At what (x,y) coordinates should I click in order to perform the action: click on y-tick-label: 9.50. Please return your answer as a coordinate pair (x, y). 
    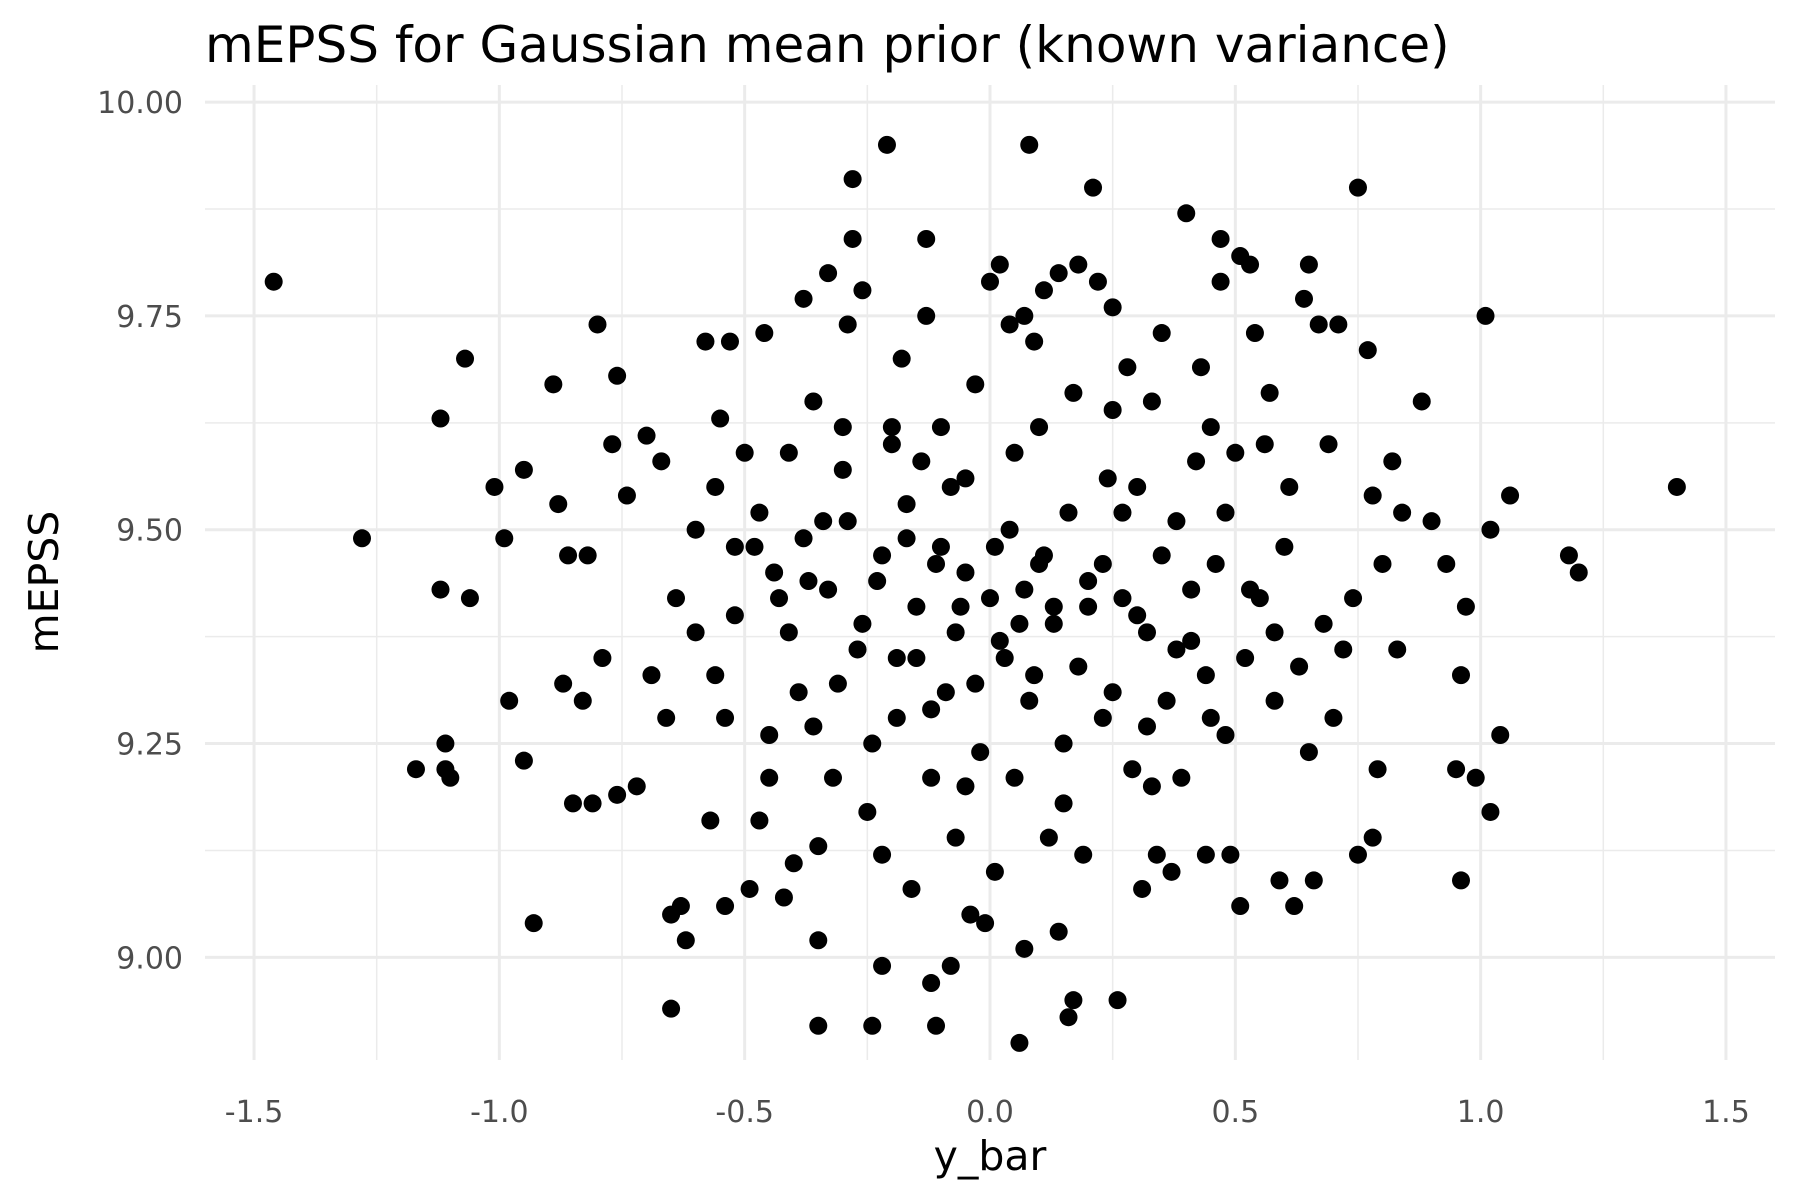
    Looking at the image, I should click on (149, 531).